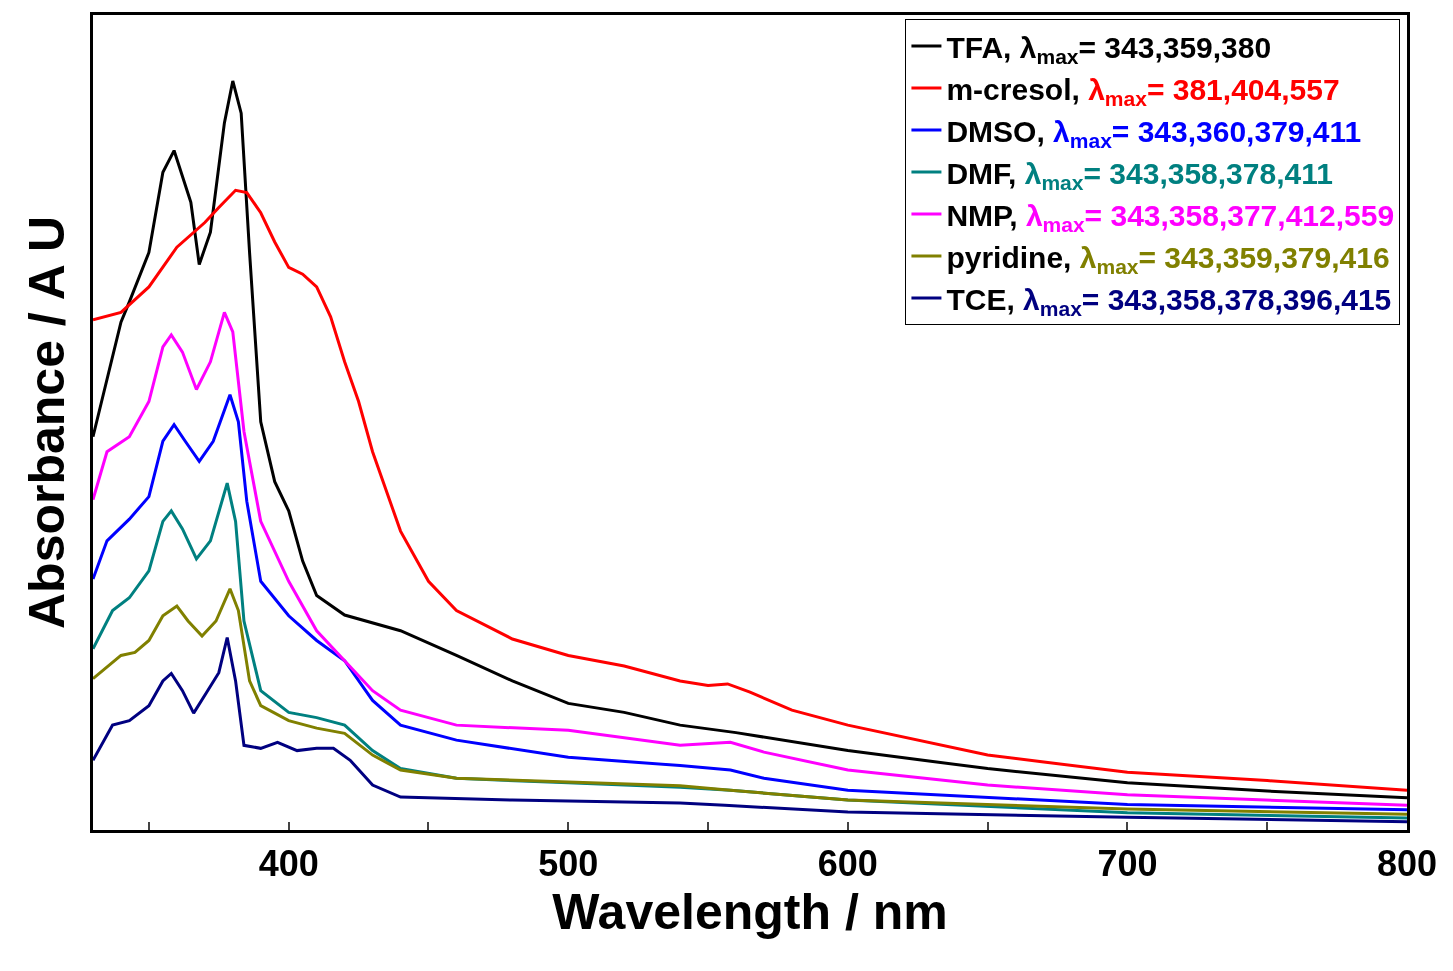 This screenshot has height=971, width=1453. I want to click on legend-label: DMSO, λ$_{max}$= 343,360,379,411, so click(1154, 133).